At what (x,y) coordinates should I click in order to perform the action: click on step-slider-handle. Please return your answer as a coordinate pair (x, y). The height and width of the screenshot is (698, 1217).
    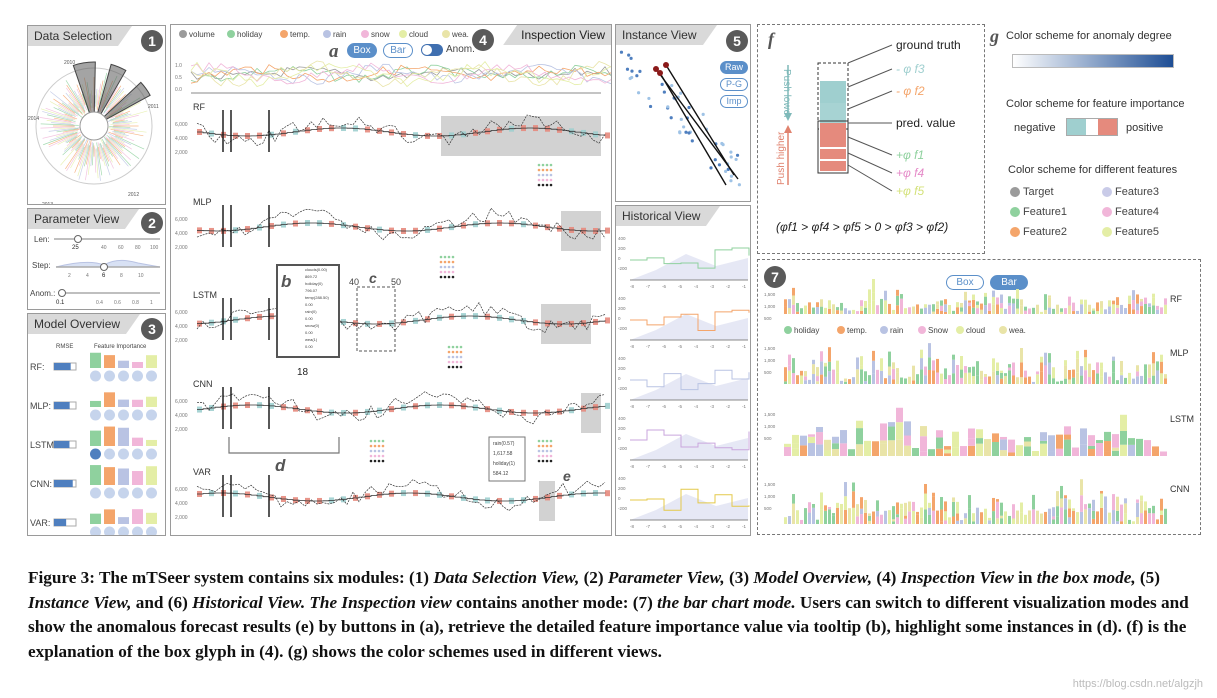
    Looking at the image, I should click on (104, 267).